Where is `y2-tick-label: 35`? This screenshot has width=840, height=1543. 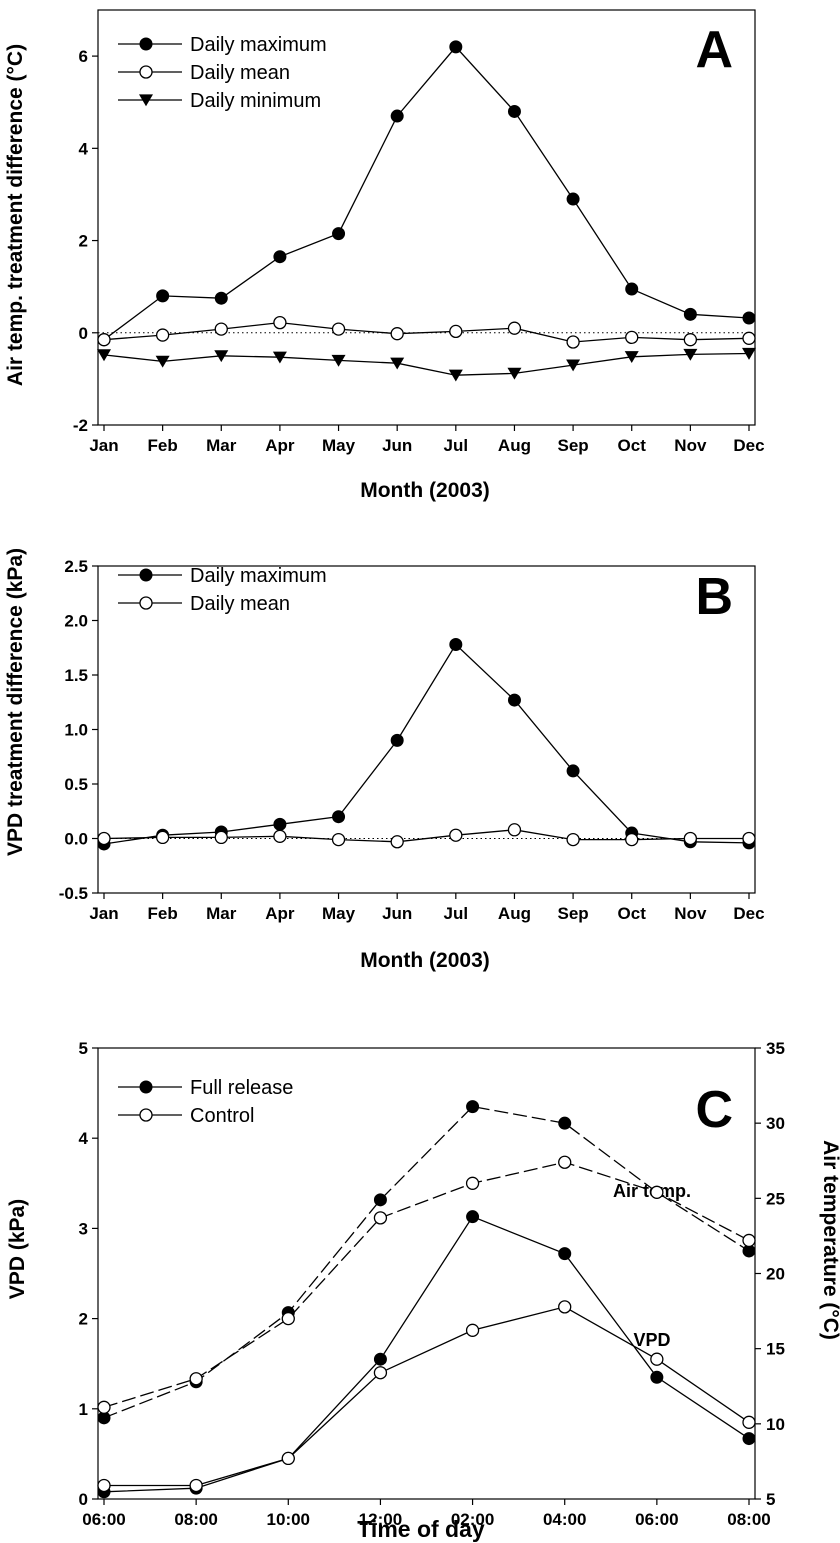 y2-tick-label: 35 is located at coordinates (775, 1048).